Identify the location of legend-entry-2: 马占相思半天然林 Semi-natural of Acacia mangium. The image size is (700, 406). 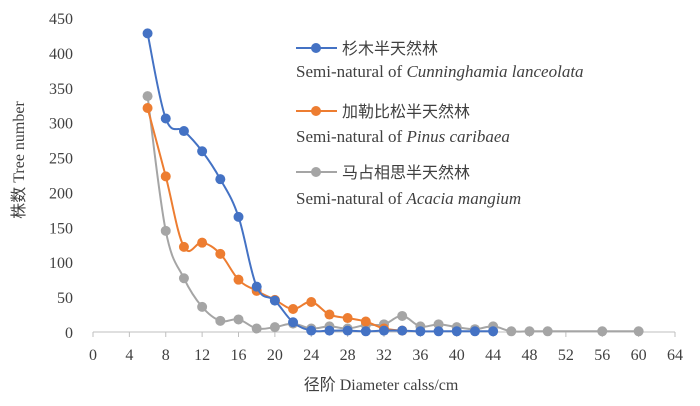
(408, 186).